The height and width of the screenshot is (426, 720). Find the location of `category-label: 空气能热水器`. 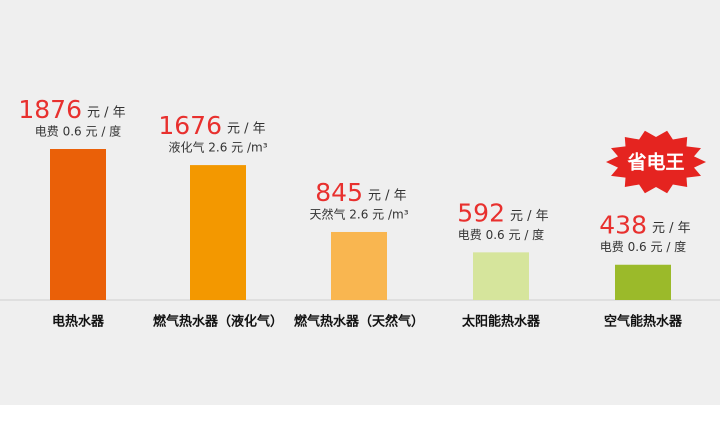

category-label: 空气能热水器 is located at coordinates (643, 322).